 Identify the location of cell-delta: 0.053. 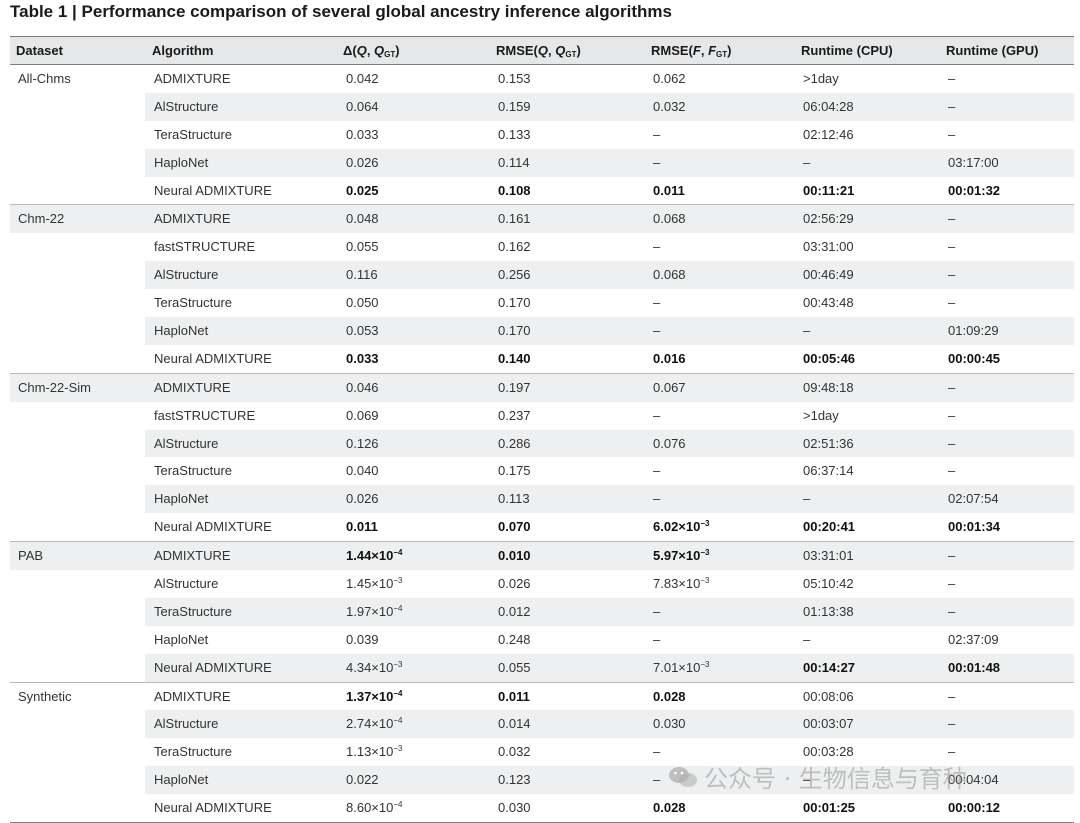
(362, 331).